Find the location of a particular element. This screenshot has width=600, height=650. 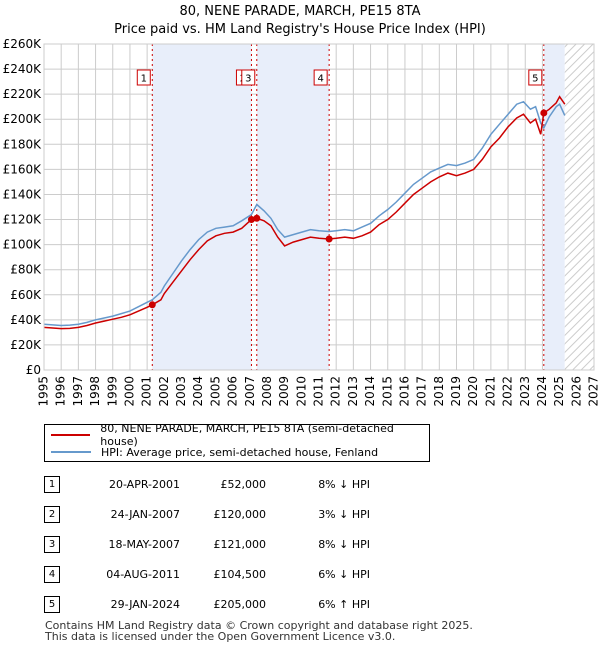

x-tick-label: 2002 is located at coordinates (164, 391).